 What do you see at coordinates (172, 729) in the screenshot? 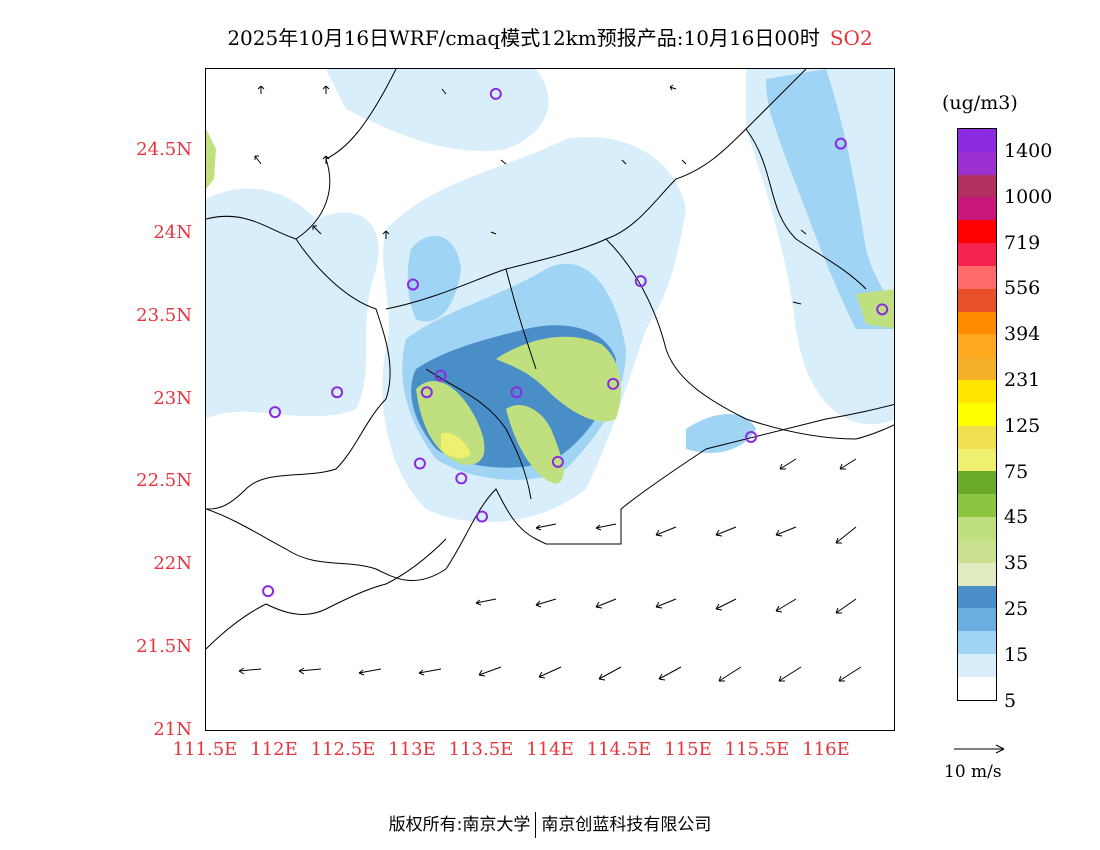
I see `latitude-label: 21N` at bounding box center [172, 729].